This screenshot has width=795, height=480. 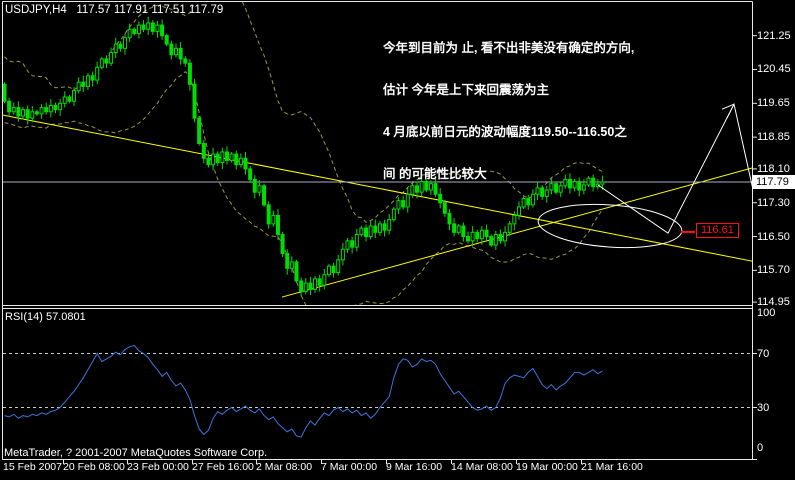 What do you see at coordinates (435, 174) in the screenshot?
I see `annotation-line: 间 的可能性比较大` at bounding box center [435, 174].